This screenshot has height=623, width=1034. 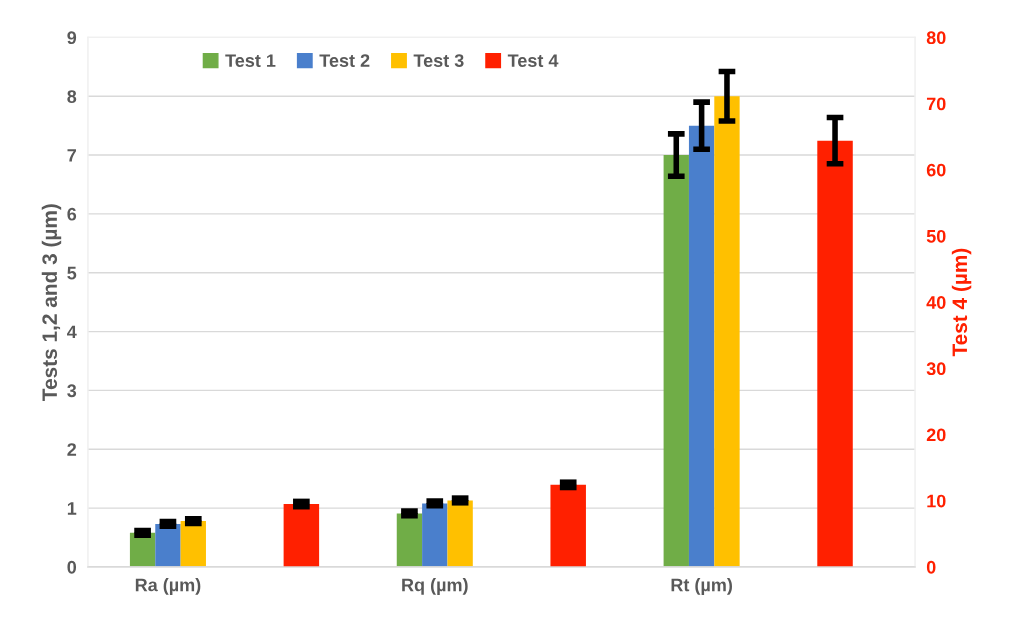 I want to click on y-tick-label: 5, so click(x=72, y=273).